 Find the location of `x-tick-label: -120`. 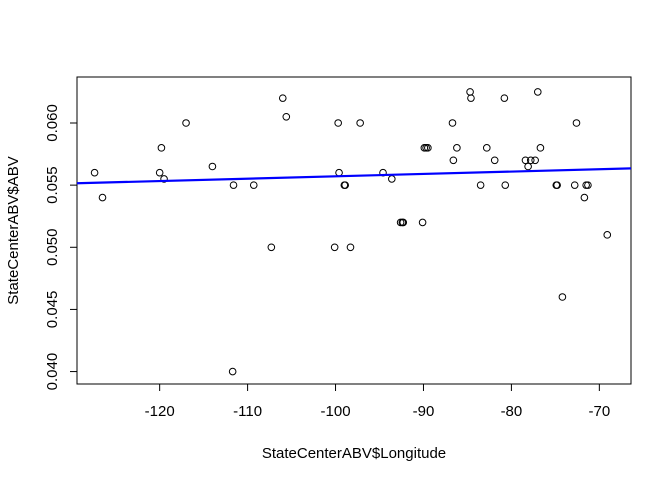

x-tick-label: -120 is located at coordinates (160, 411).